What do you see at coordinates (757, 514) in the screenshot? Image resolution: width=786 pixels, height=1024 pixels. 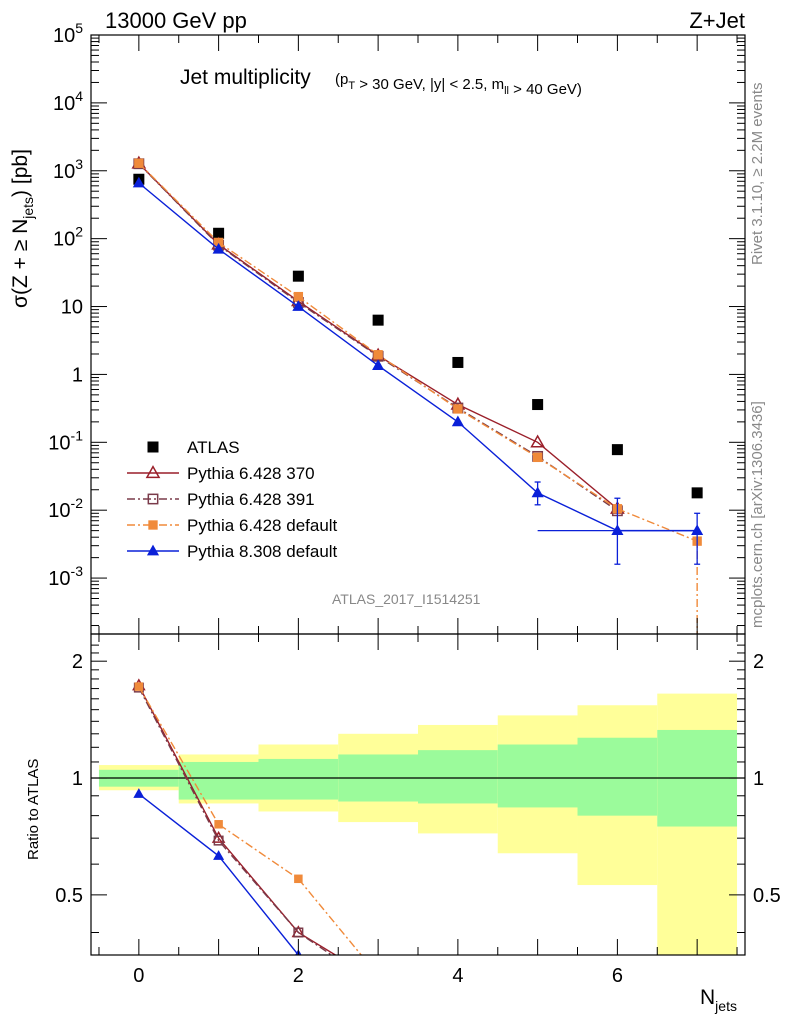 I see `mcplots-label: mcplots.cern.ch [arXiv:1306.3436]` at bounding box center [757, 514].